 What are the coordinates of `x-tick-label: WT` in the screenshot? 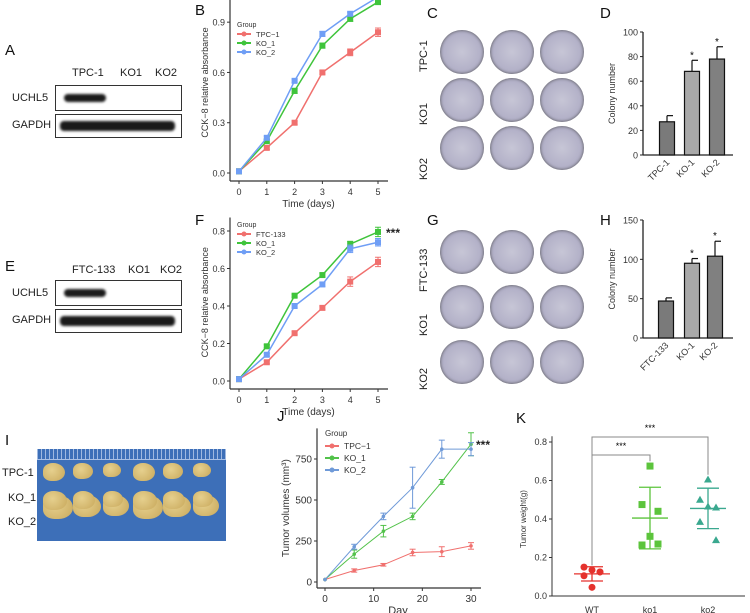 It's located at (592, 609).